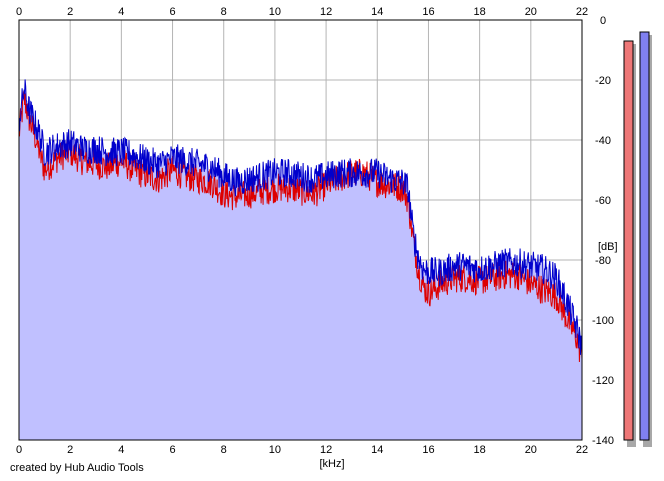  What do you see at coordinates (302, 450) in the screenshot?
I see `x-axis-ticks-bottom: 0 2 4 6 8 10 12 14 16 18 20 22` at bounding box center [302, 450].